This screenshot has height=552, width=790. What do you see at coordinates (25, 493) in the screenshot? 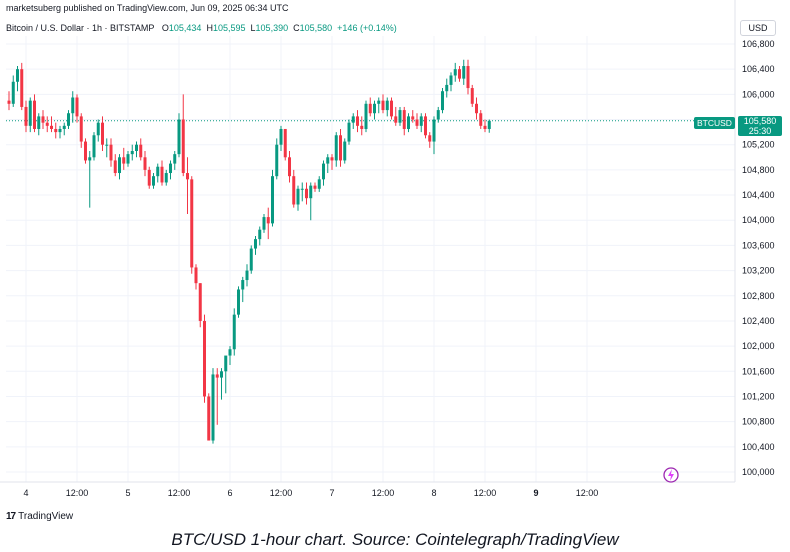
I see `x-tick-label: 4` at bounding box center [25, 493].